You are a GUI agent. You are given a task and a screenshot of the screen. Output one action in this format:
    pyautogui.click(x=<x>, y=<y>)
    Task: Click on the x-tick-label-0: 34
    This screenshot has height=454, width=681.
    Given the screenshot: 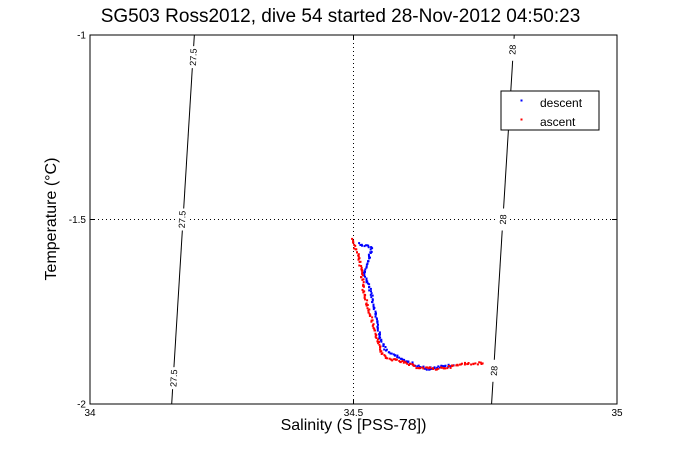 What is the action you would take?
    pyautogui.click(x=90, y=413)
    